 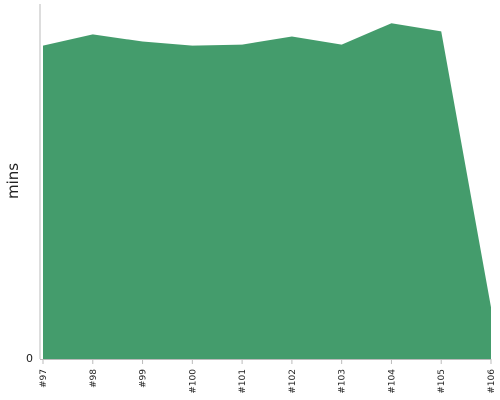 I want to click on x-tick-label: #97, so click(x=44, y=378).